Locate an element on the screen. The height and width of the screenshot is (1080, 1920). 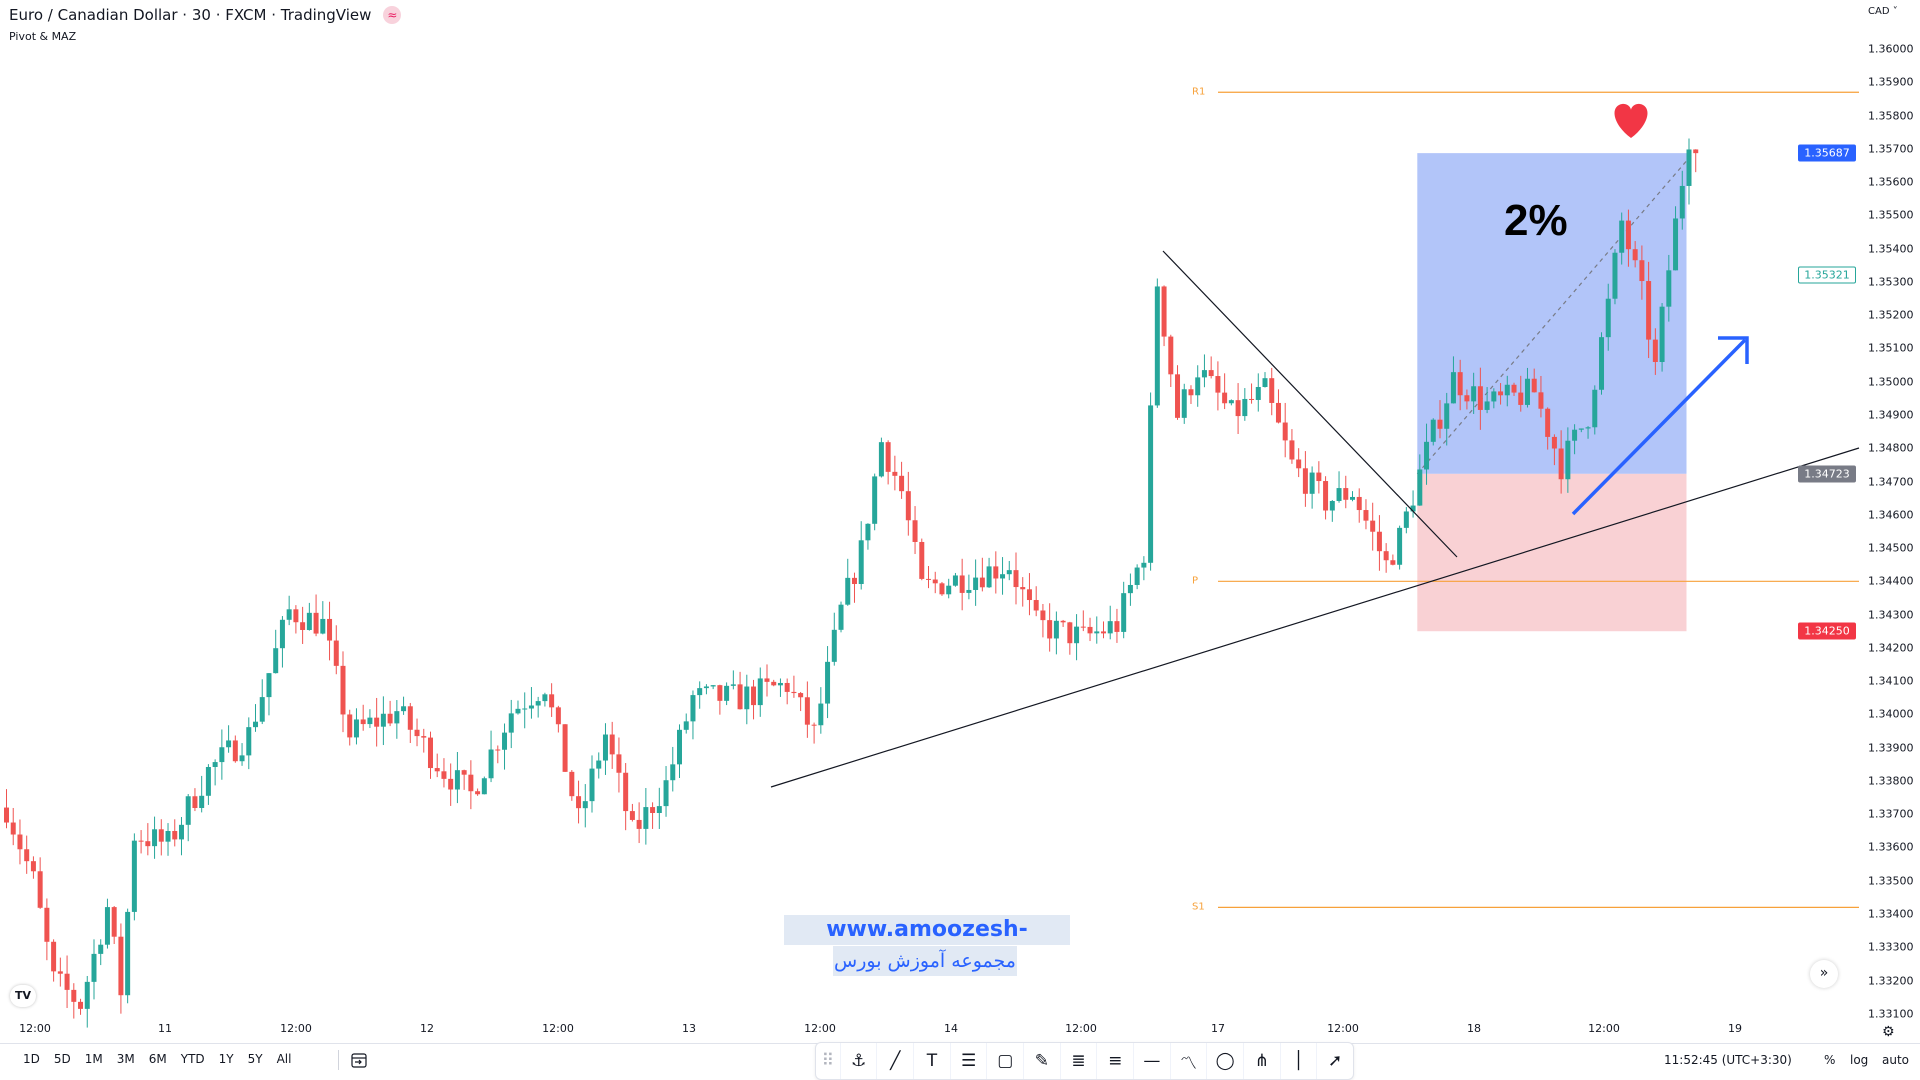
range-1d: 1D is located at coordinates (31, 1059).